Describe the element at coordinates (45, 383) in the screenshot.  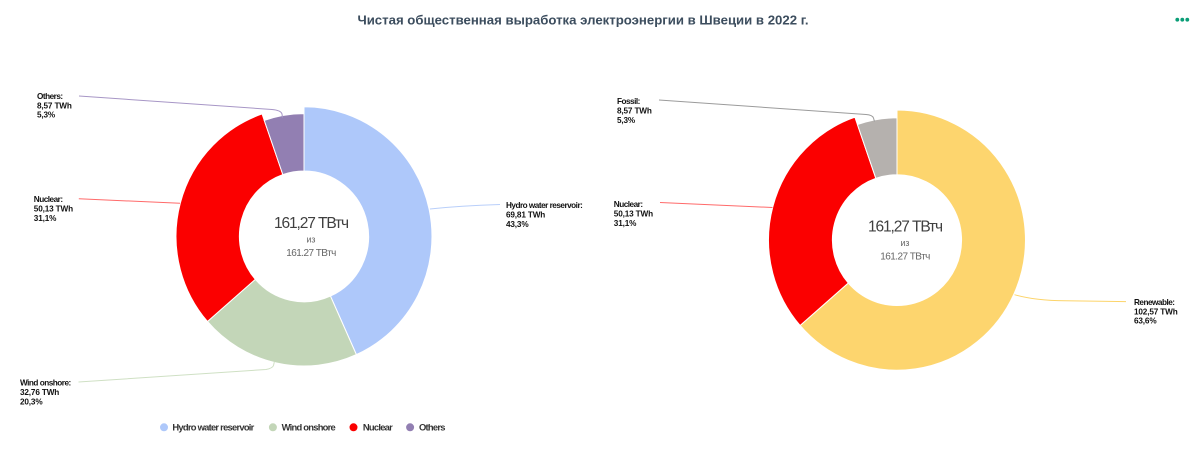
I see `svg-text: Wind onshore:` at that location.